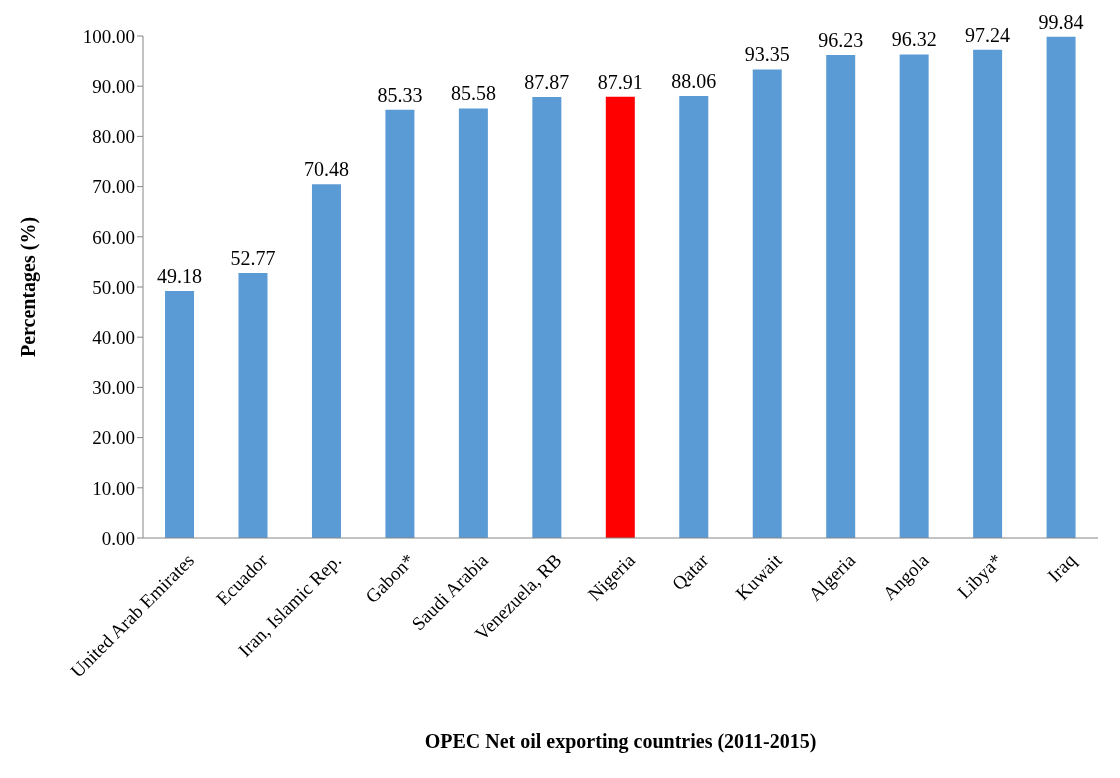  What do you see at coordinates (180, 276) in the screenshot?
I see `data-label: 49.18` at bounding box center [180, 276].